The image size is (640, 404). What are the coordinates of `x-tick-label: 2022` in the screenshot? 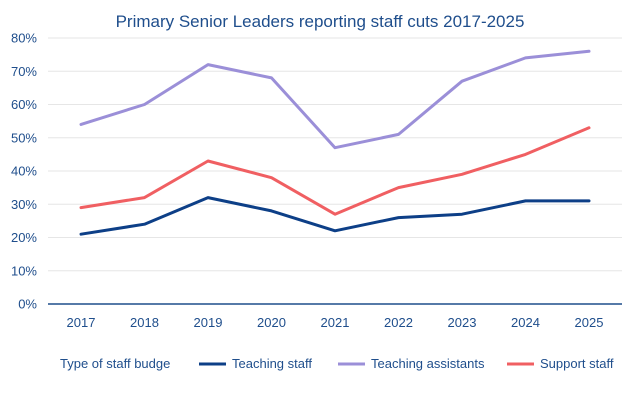 It's located at (398, 322).